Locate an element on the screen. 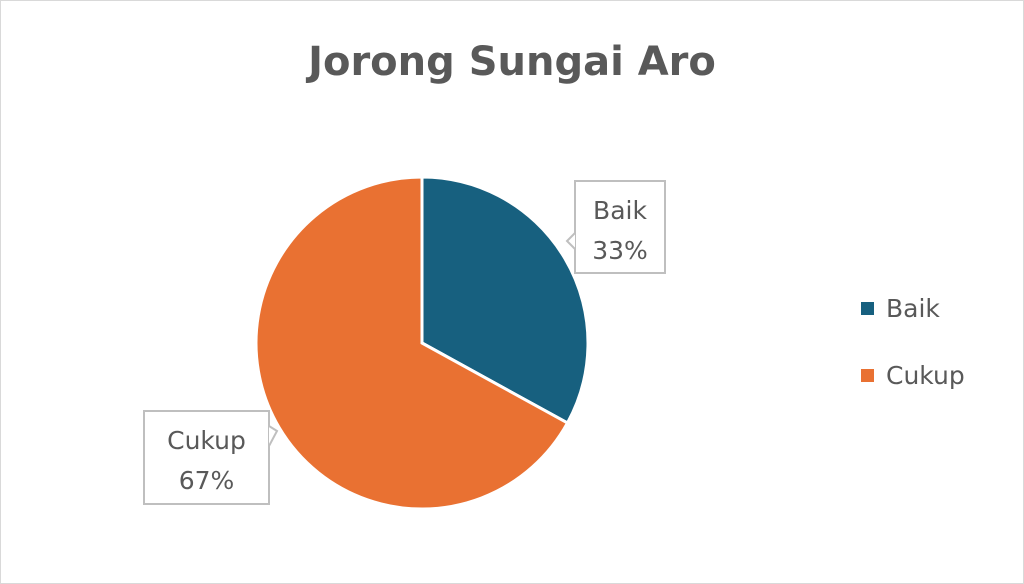 The height and width of the screenshot is (584, 1024). data-label-percent: 33% is located at coordinates (620, 250).